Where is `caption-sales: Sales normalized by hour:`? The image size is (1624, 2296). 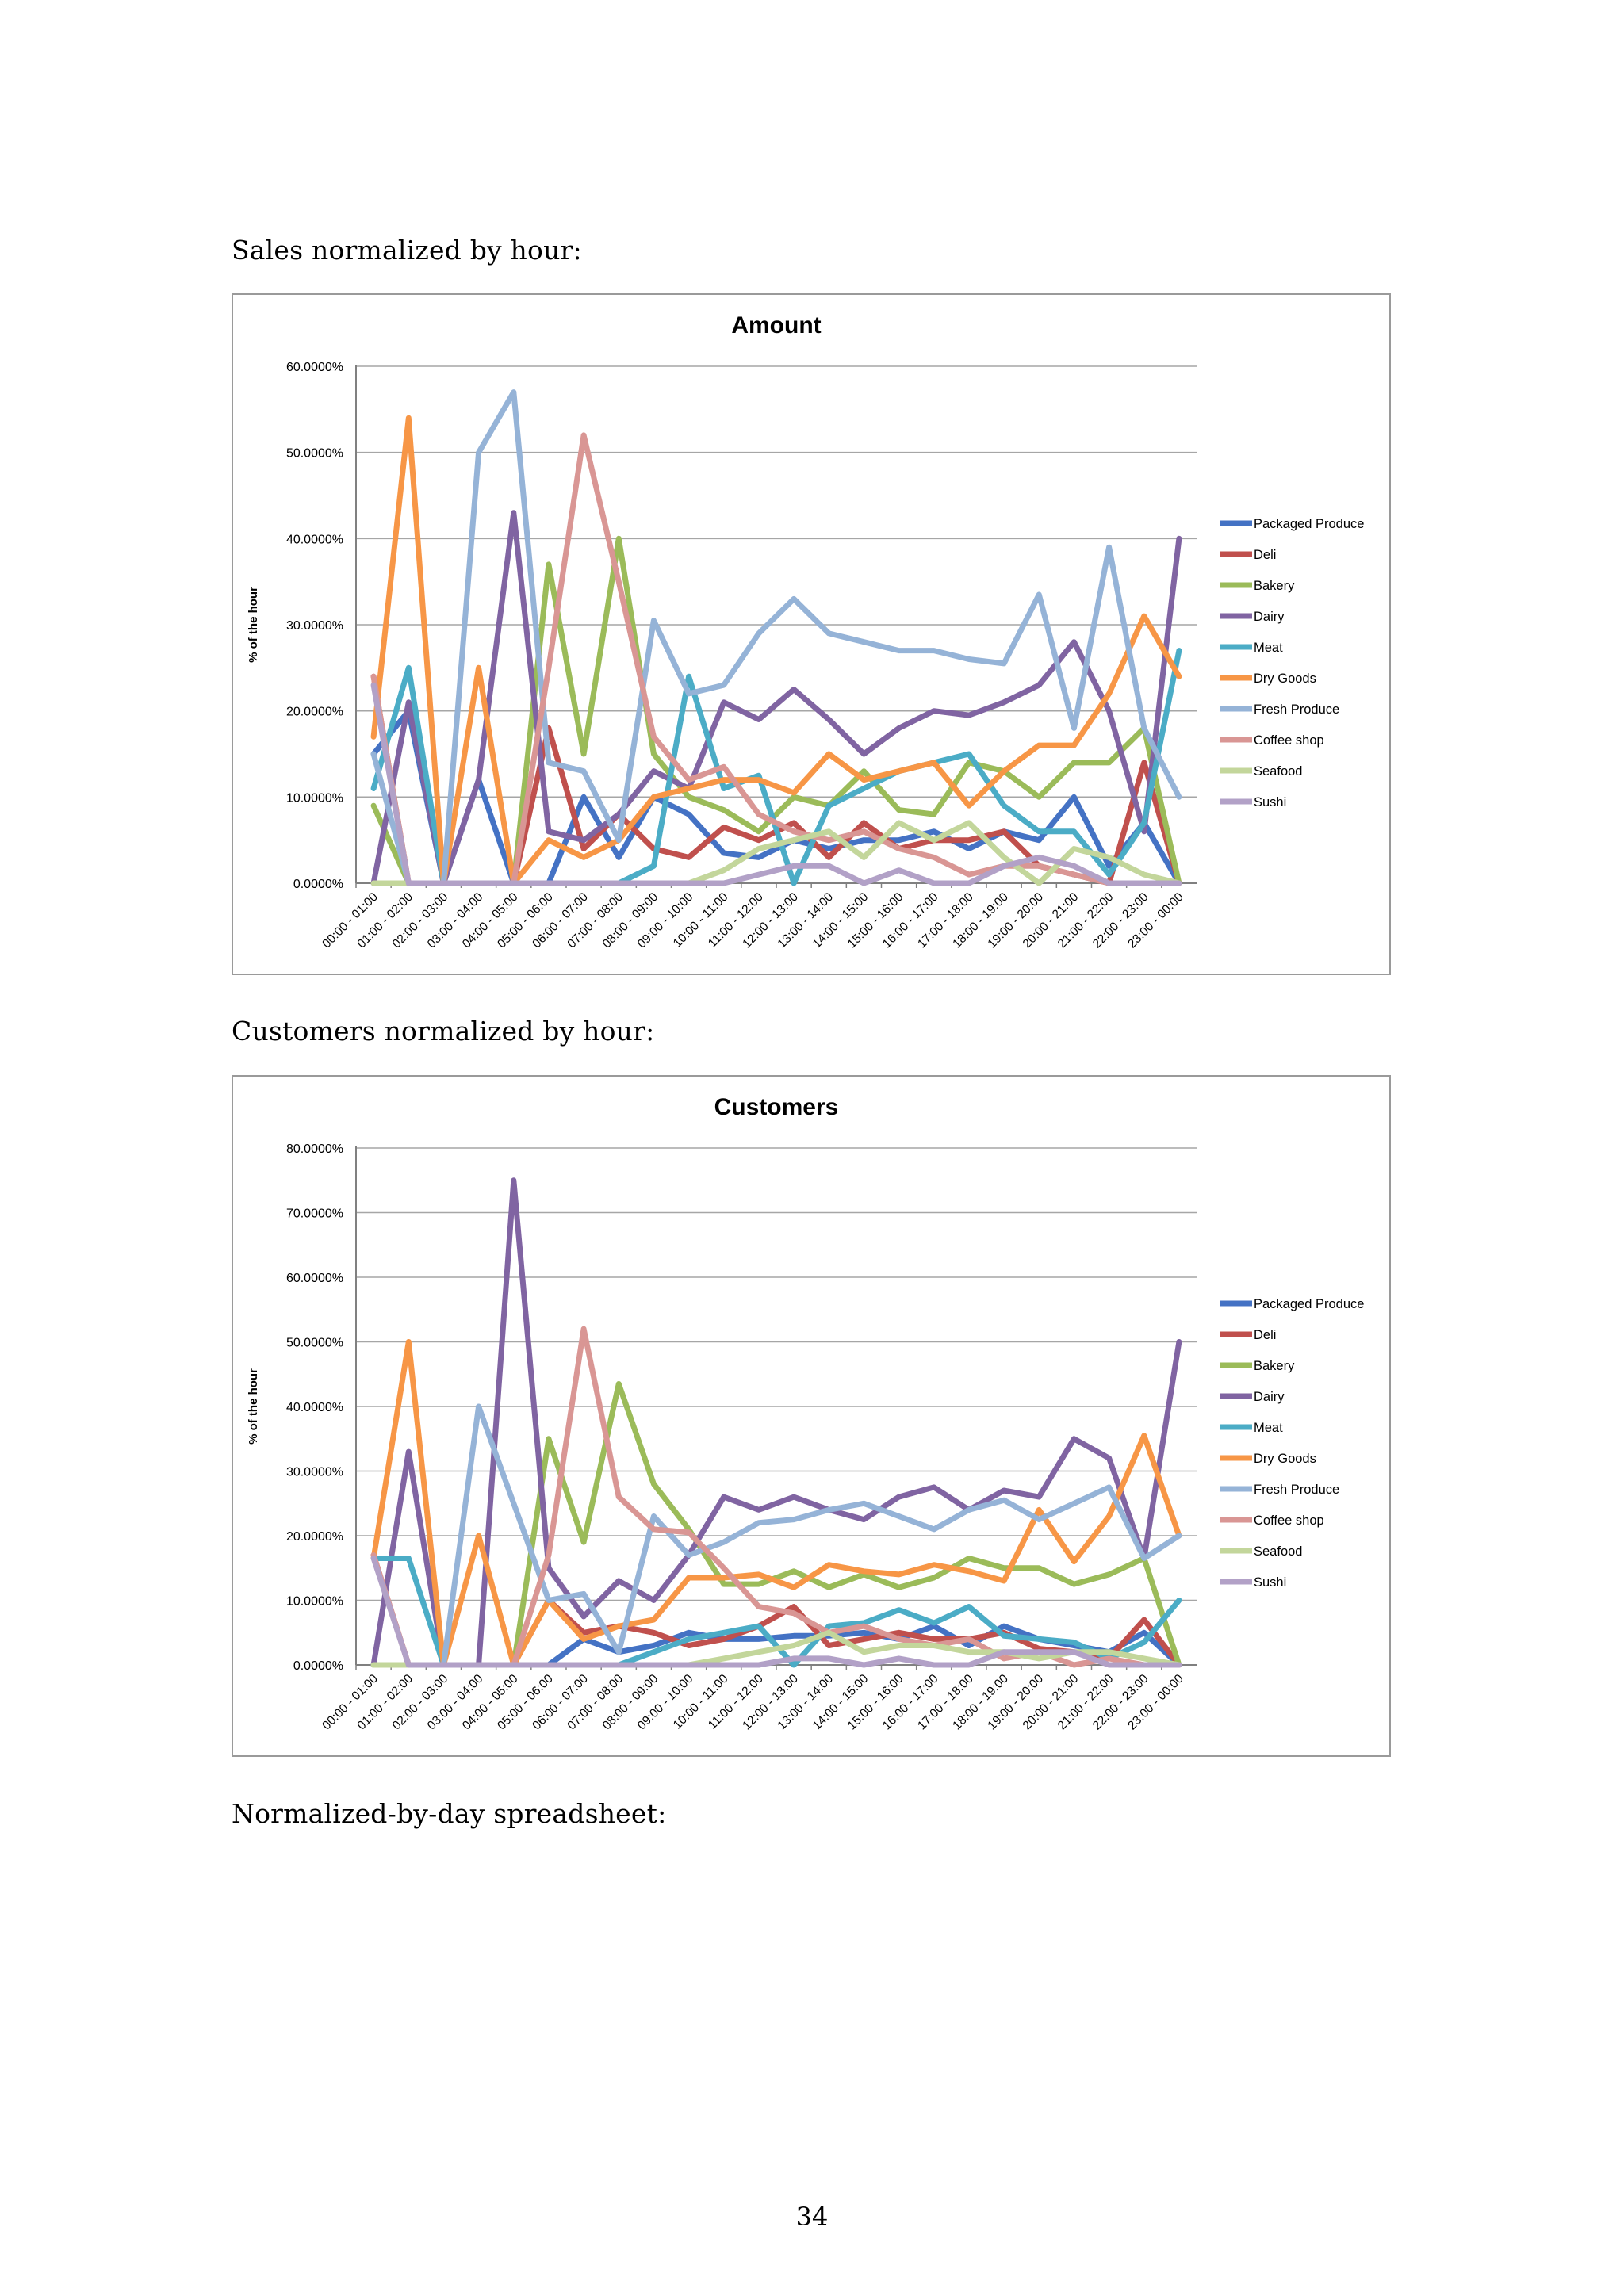 caption-sales: Sales normalized by hour: is located at coordinates (407, 251).